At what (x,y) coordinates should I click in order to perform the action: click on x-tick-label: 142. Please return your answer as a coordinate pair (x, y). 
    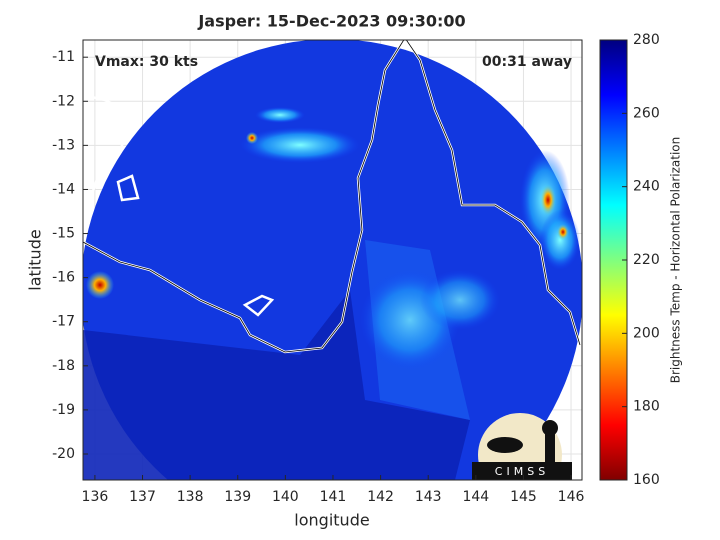
    Looking at the image, I should click on (380, 497).